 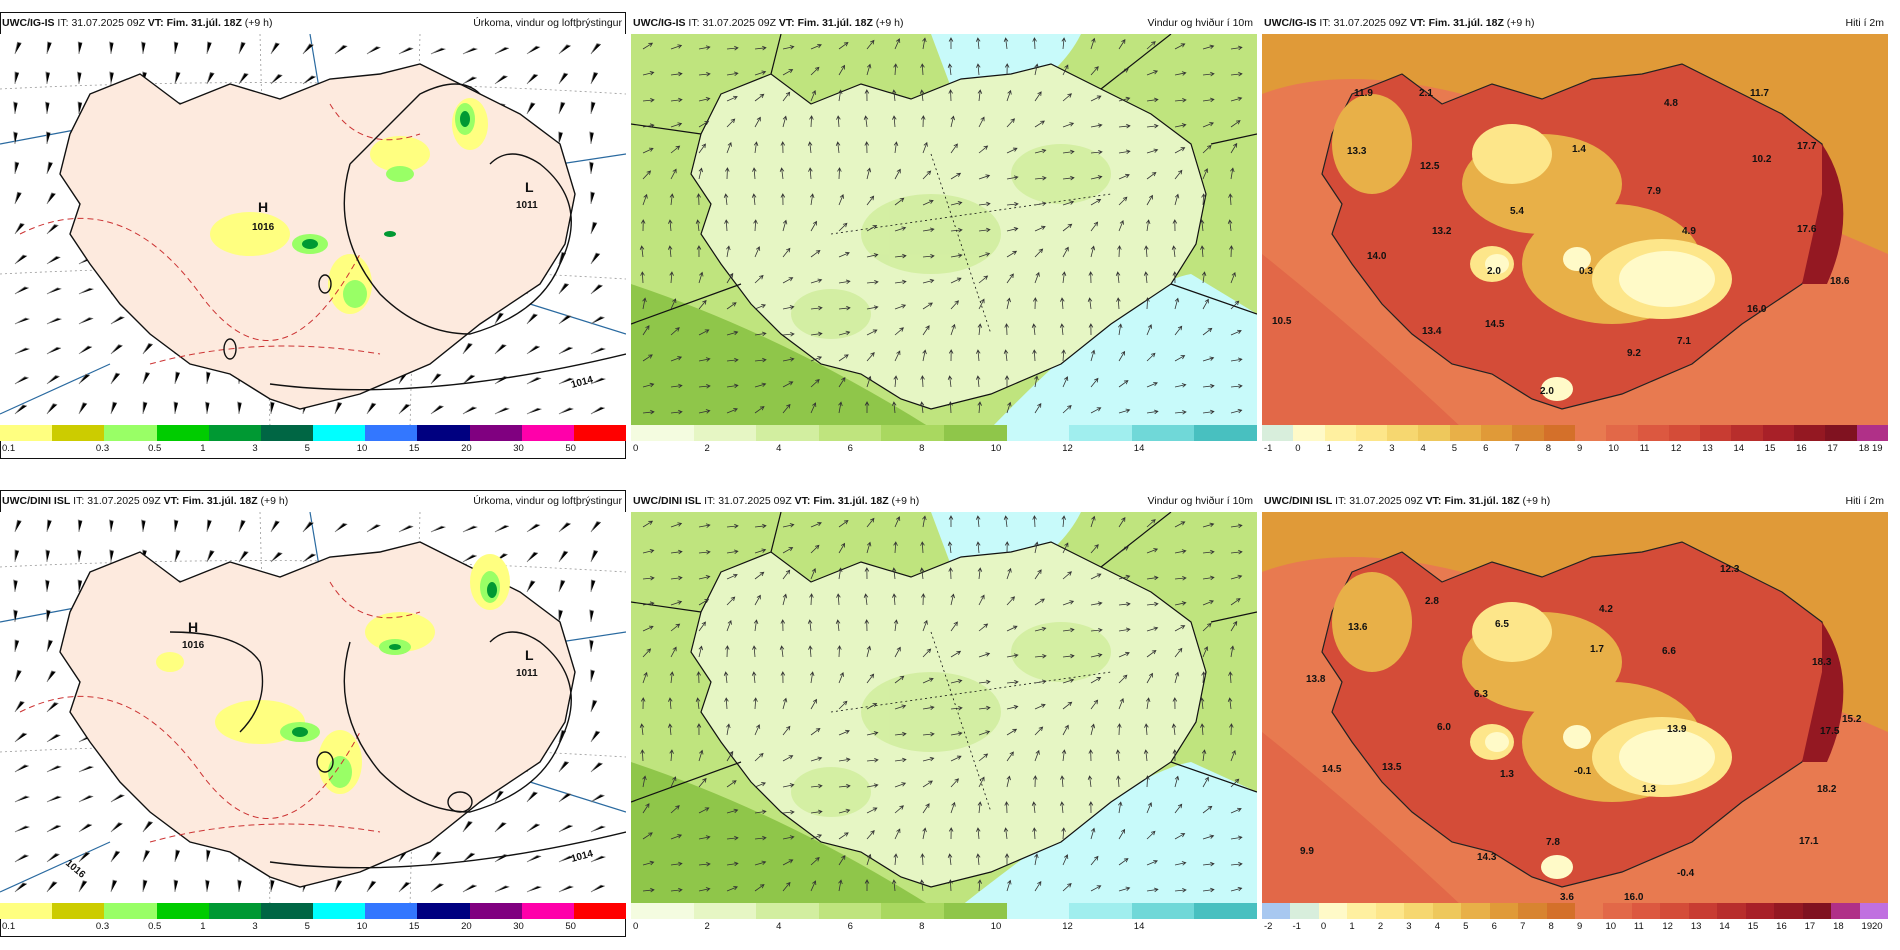 I want to click on colorbar-tick-label: 4, so click(x=779, y=448).